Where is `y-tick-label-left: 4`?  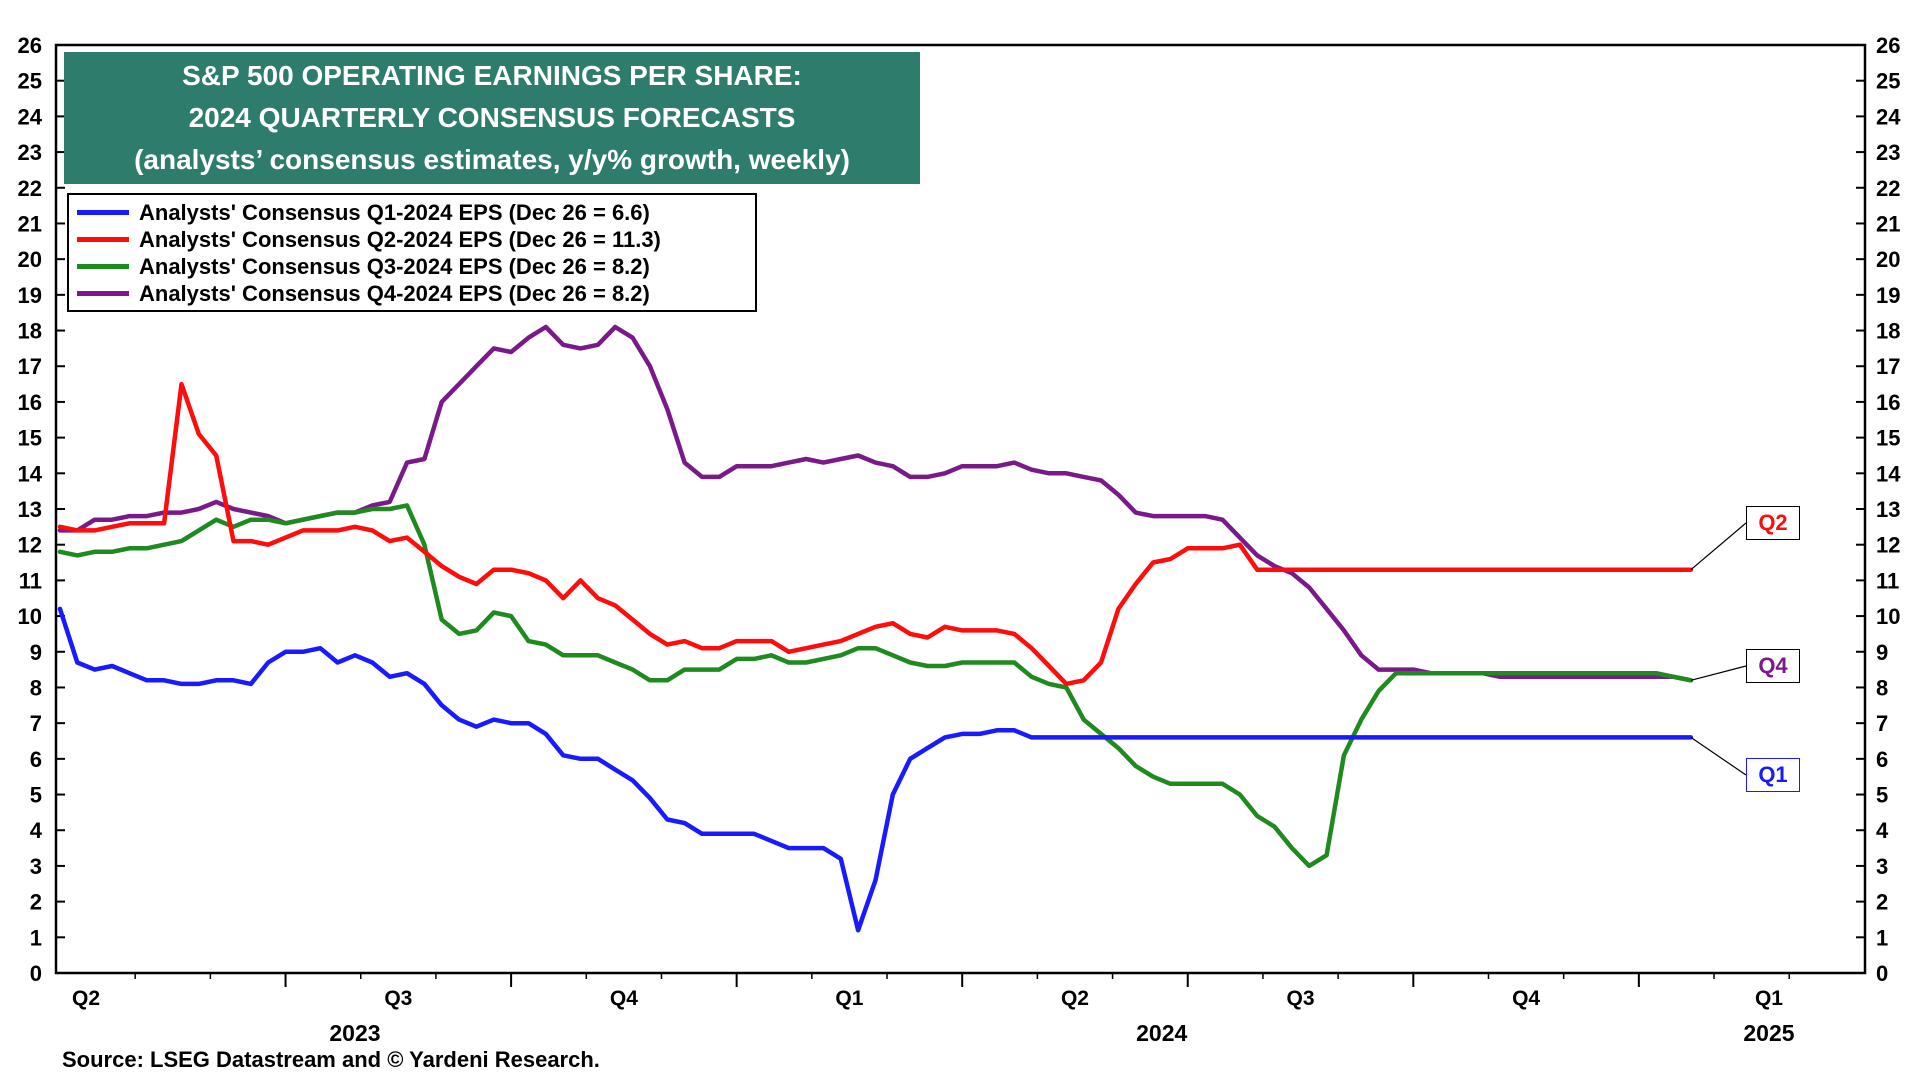 y-tick-label-left: 4 is located at coordinates (36, 830).